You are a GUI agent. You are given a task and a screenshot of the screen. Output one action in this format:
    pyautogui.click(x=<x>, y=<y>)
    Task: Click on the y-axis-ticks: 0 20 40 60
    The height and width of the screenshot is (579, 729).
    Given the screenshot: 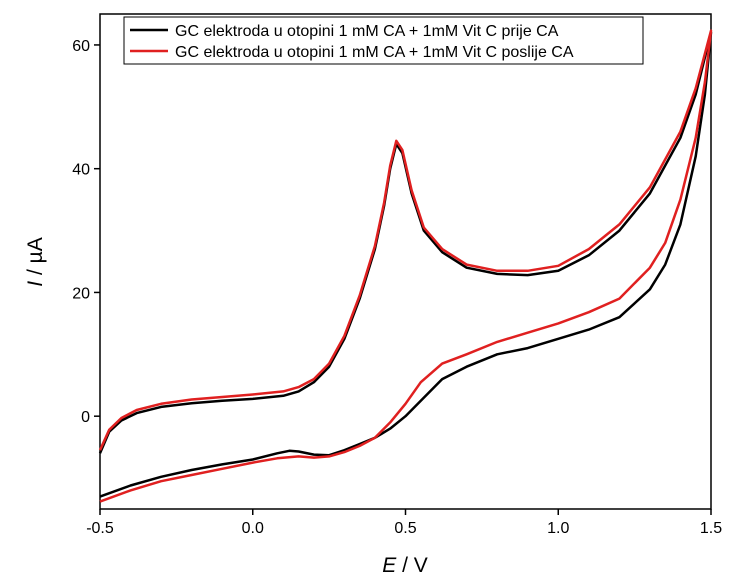 What is the action you would take?
    pyautogui.click(x=86, y=232)
    